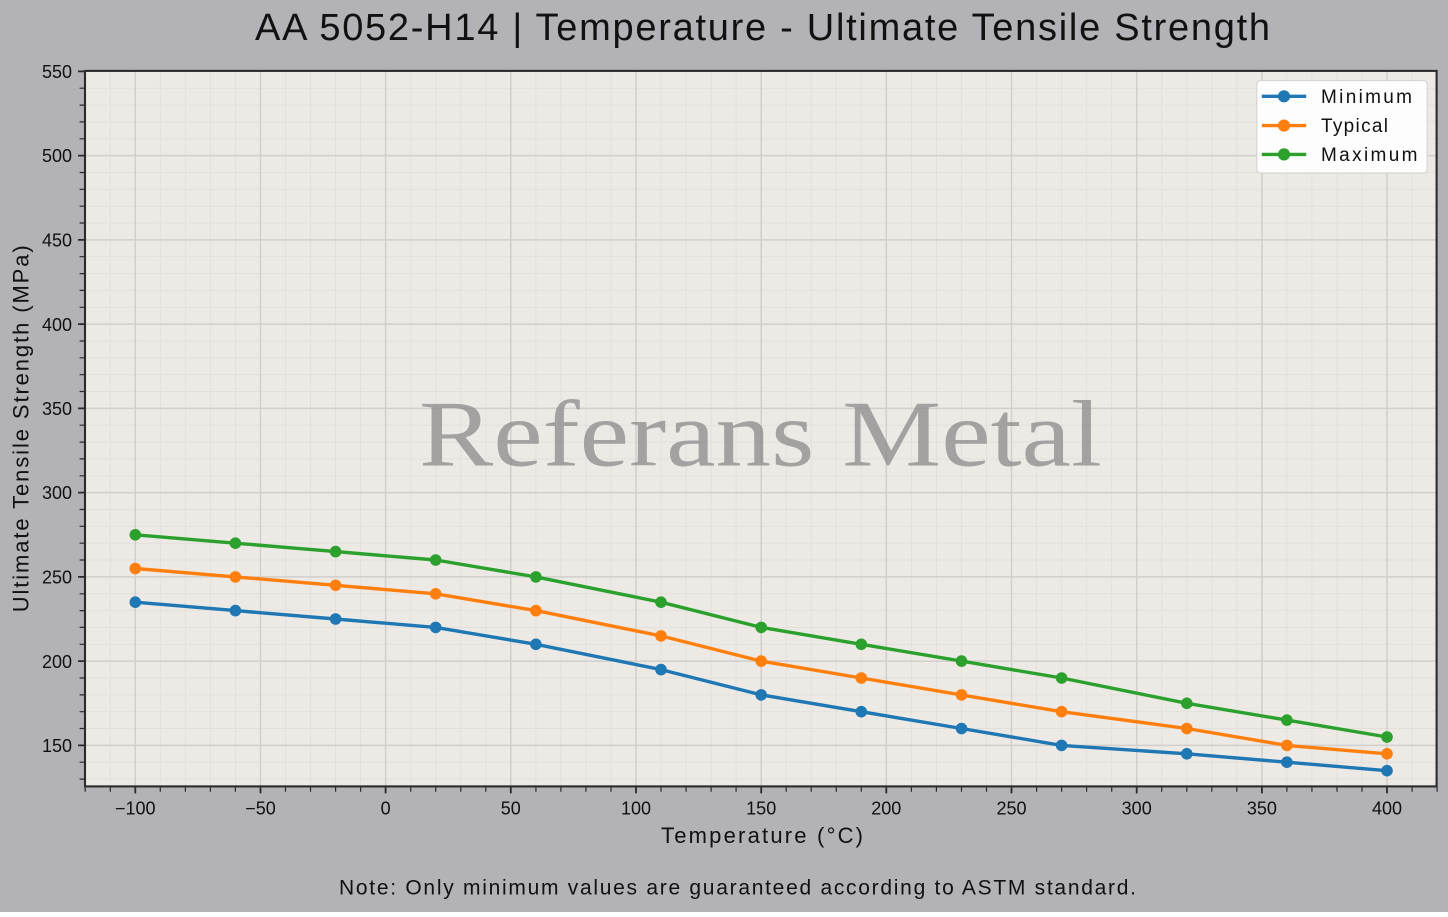 Image resolution: width=1448 pixels, height=917 pixels. I want to click on svg-text: 500, so click(57, 156).